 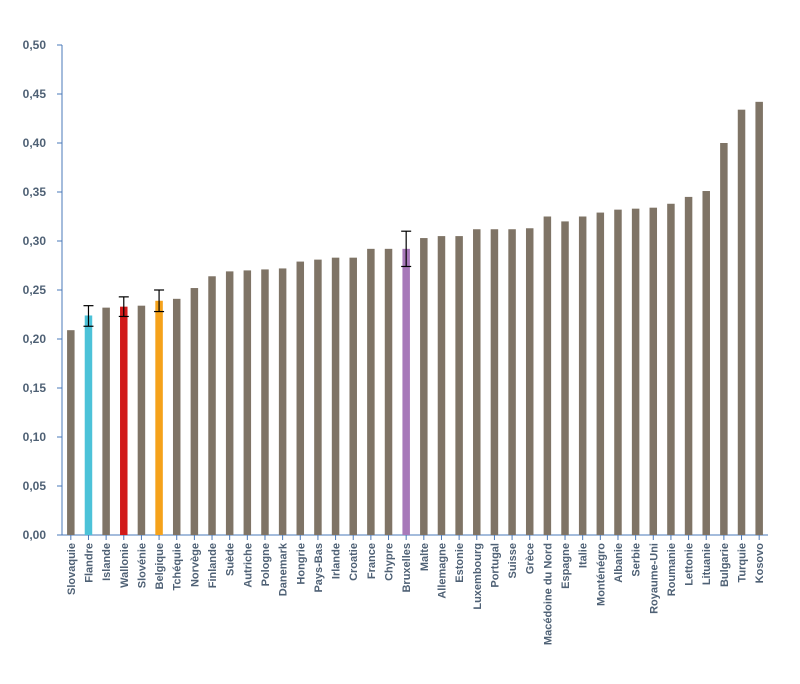 I want to click on x-category-label: Danemark, so click(x=284, y=569).